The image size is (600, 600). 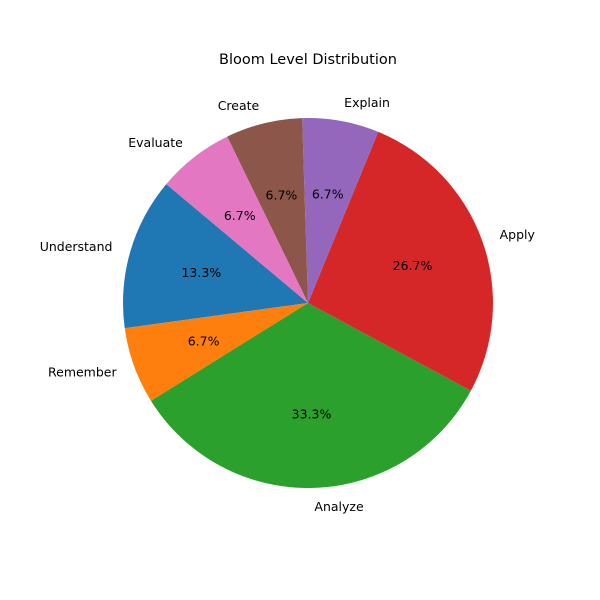 I want to click on slice-label-evaluate: Evaluate, so click(x=155, y=142).